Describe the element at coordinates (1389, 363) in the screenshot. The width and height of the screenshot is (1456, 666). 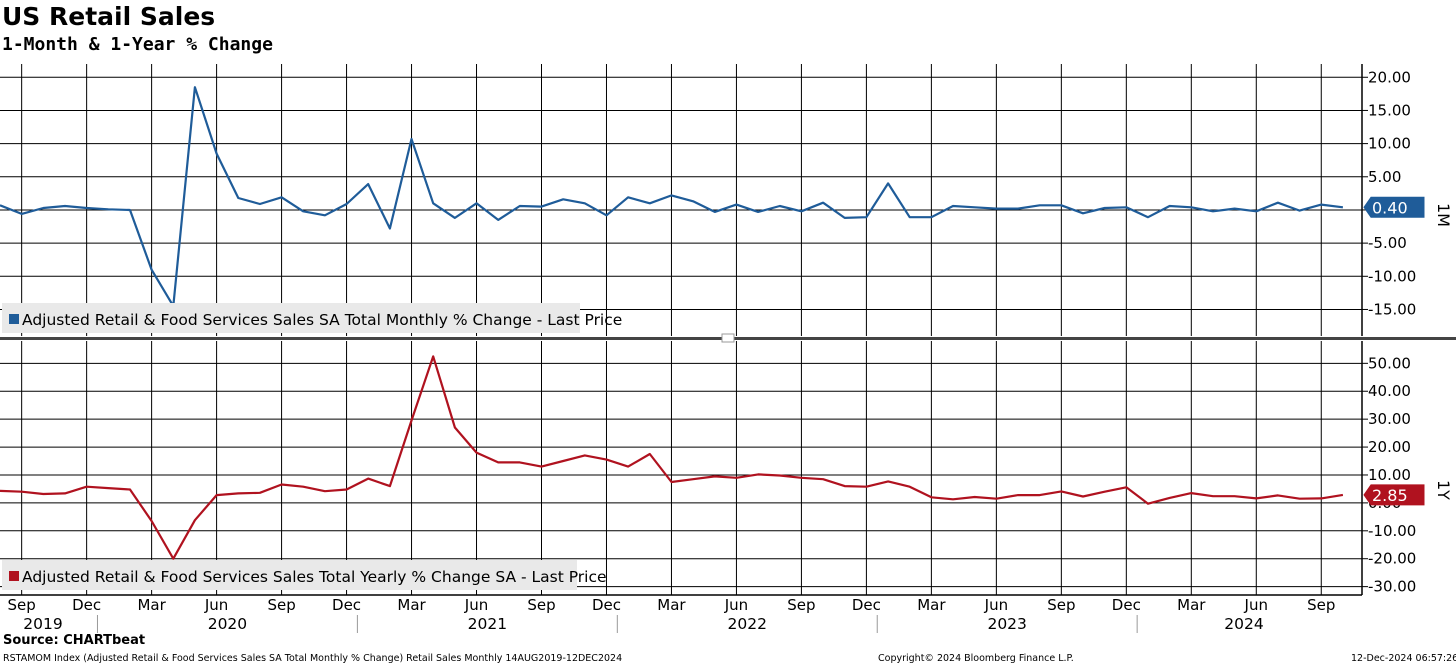
I see `y-tick-label: 50.00` at that location.